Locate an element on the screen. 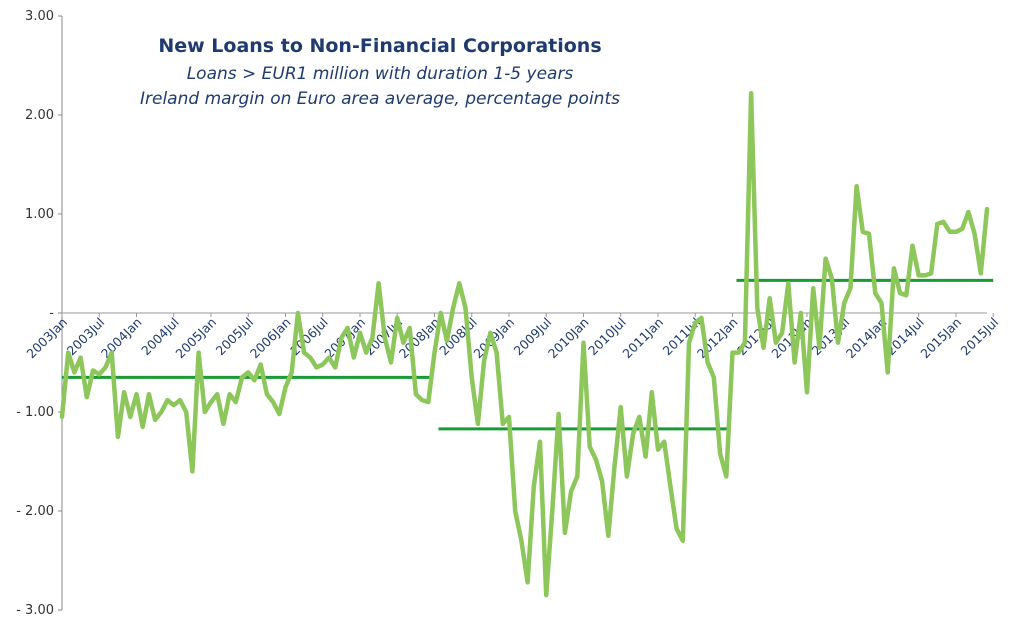 The height and width of the screenshot is (631, 1031). x-tick-label: 2011Jan is located at coordinates (642, 338).